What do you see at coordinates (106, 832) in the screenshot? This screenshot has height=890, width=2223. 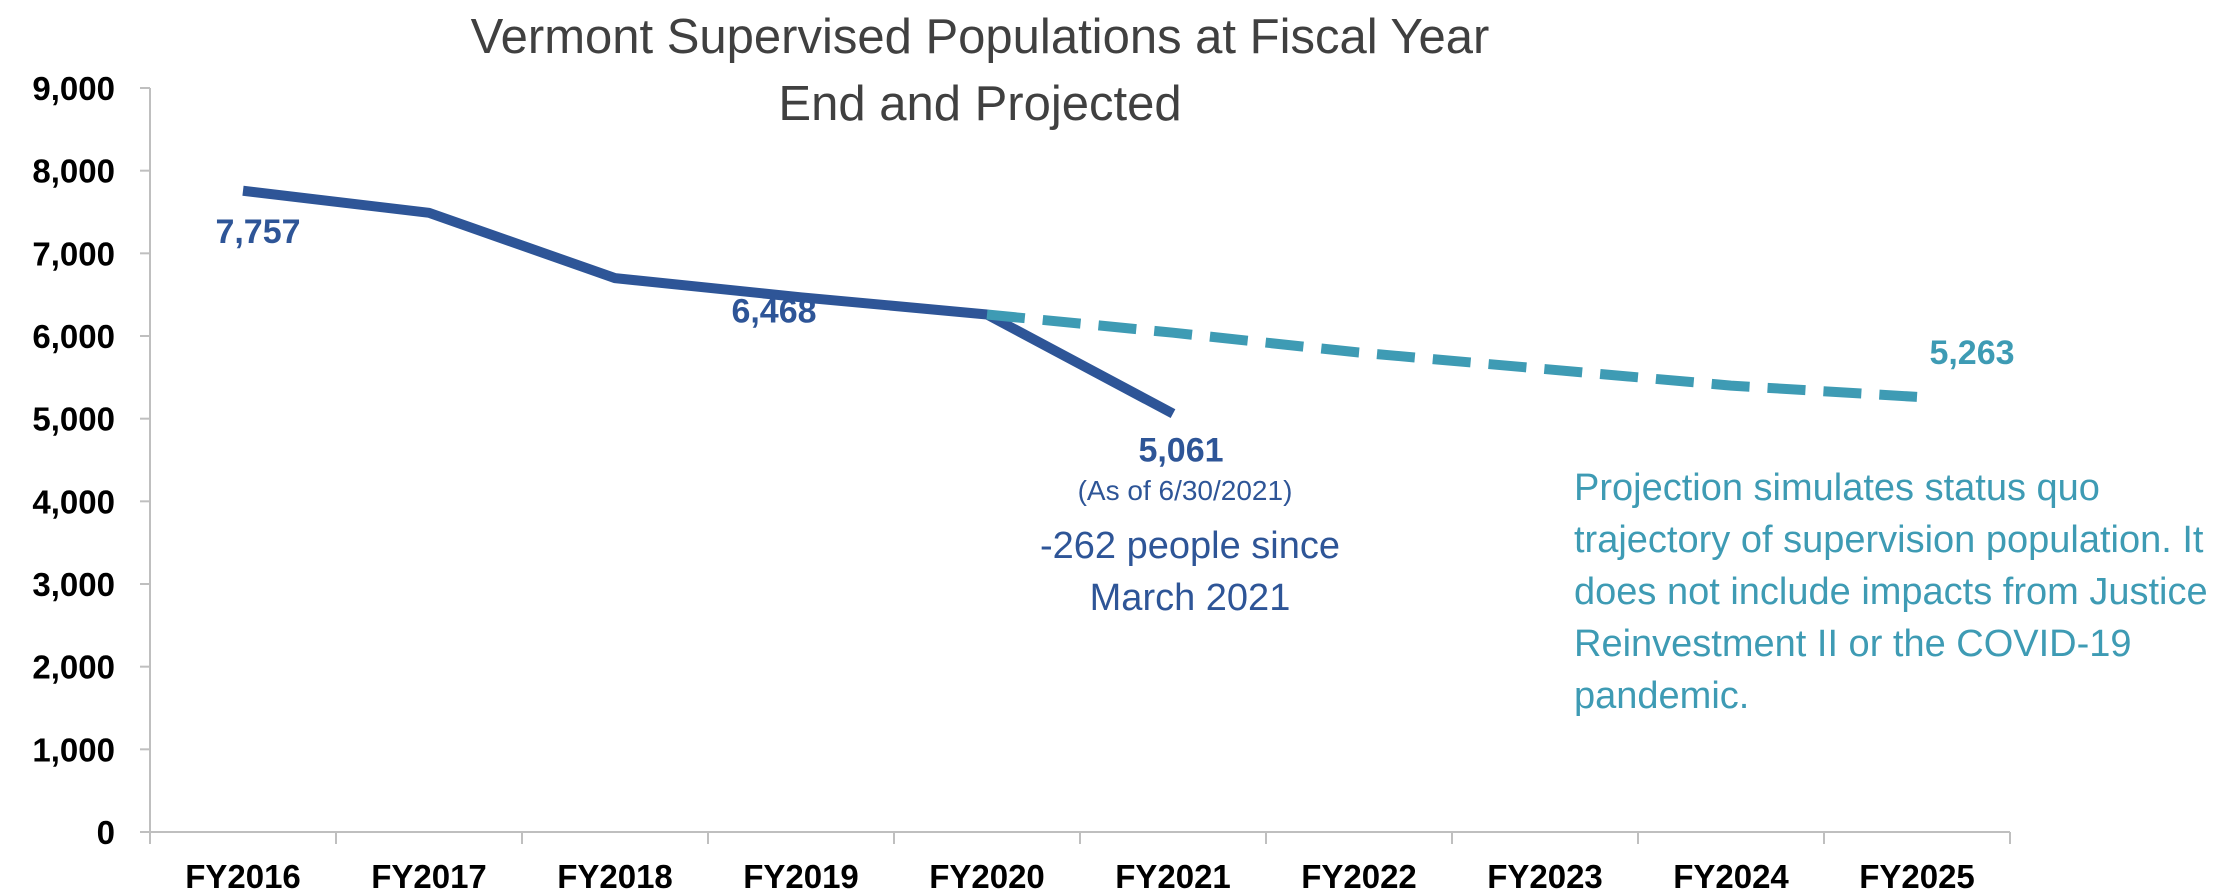 I see `y-tick-label: 0` at bounding box center [106, 832].